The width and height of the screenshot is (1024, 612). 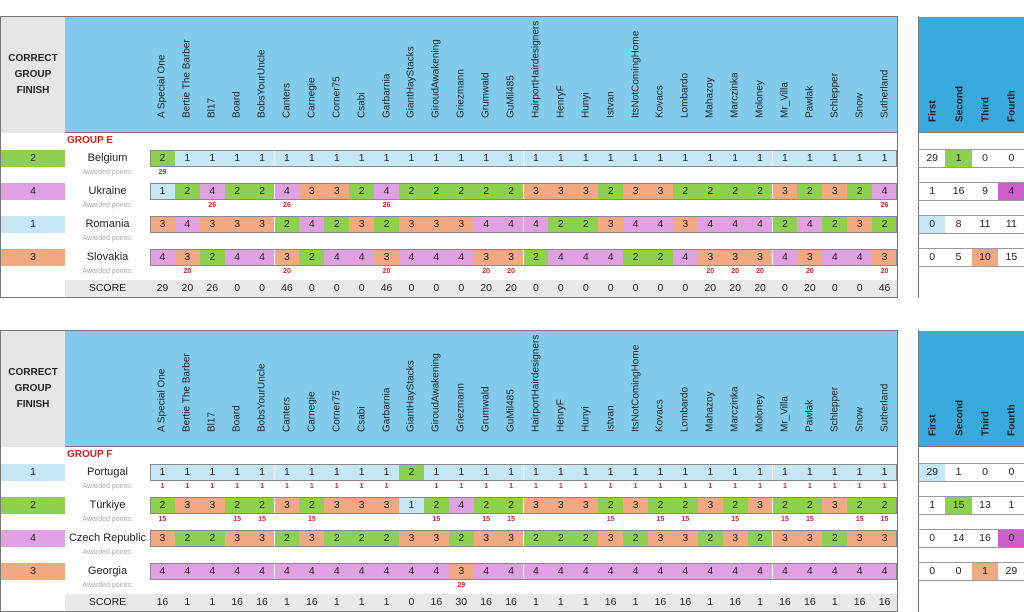 What do you see at coordinates (585, 387) in the screenshot?
I see `player-column-header: Hunyi` at bounding box center [585, 387].